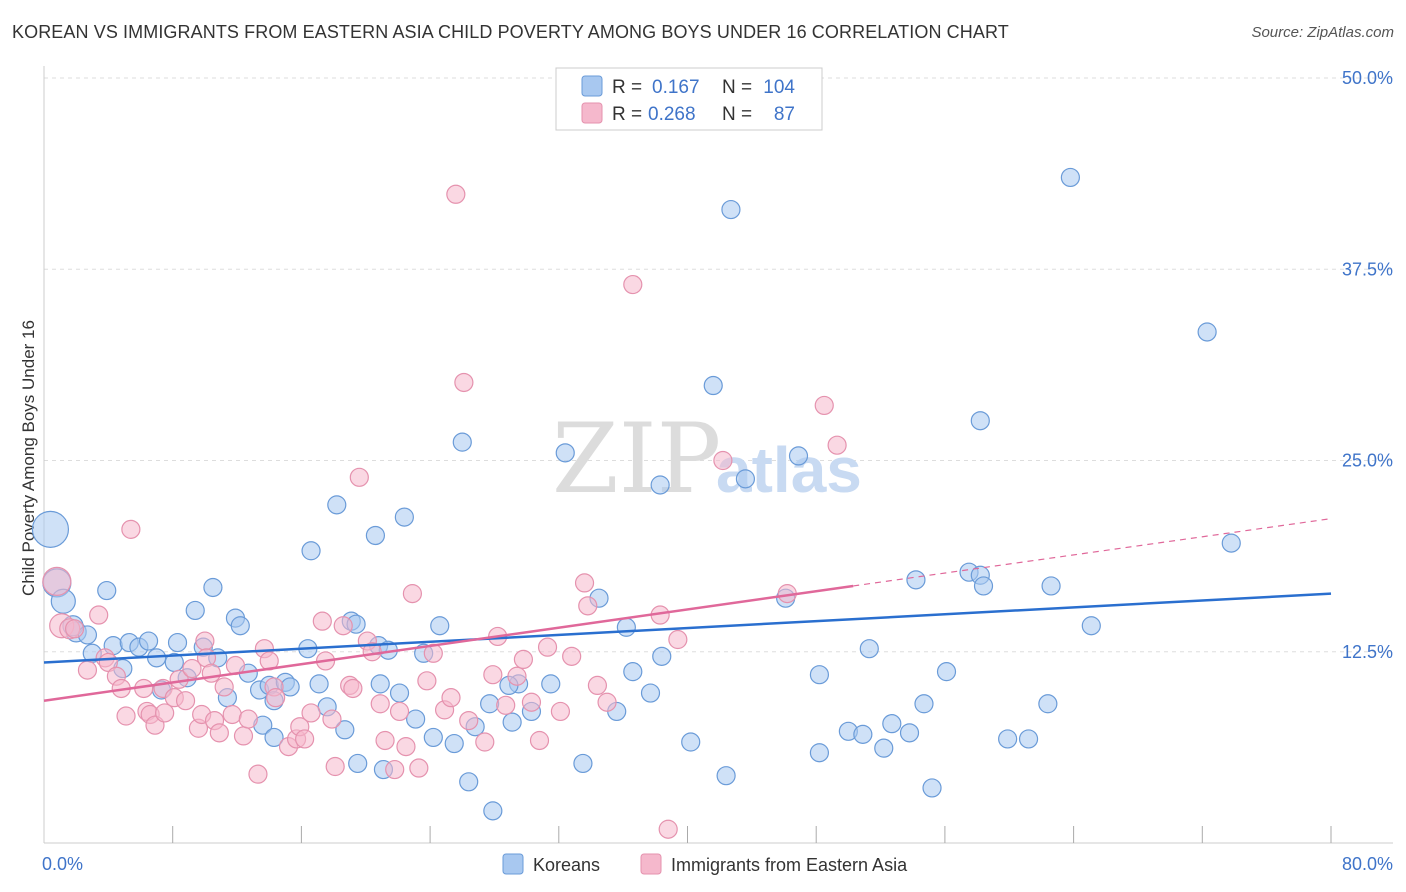  Describe the element at coordinates (676, 87) in the screenshot. I see `legend-r-value-1: 0.167` at that location.